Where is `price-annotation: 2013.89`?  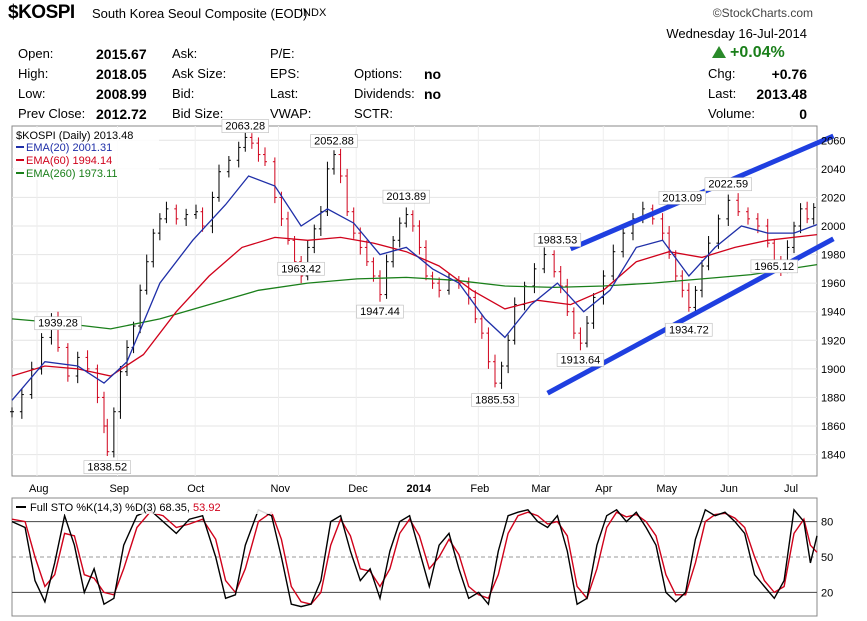
price-annotation: 2013.89 is located at coordinates (406, 197).